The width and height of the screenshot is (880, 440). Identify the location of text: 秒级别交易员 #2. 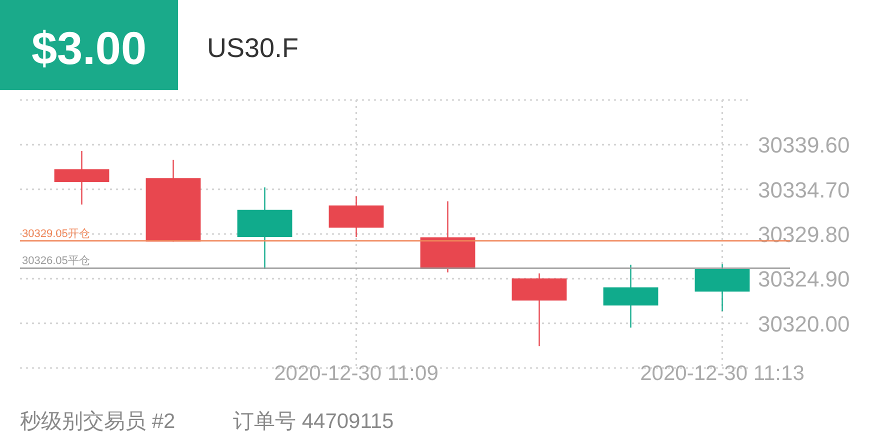
(98, 421).